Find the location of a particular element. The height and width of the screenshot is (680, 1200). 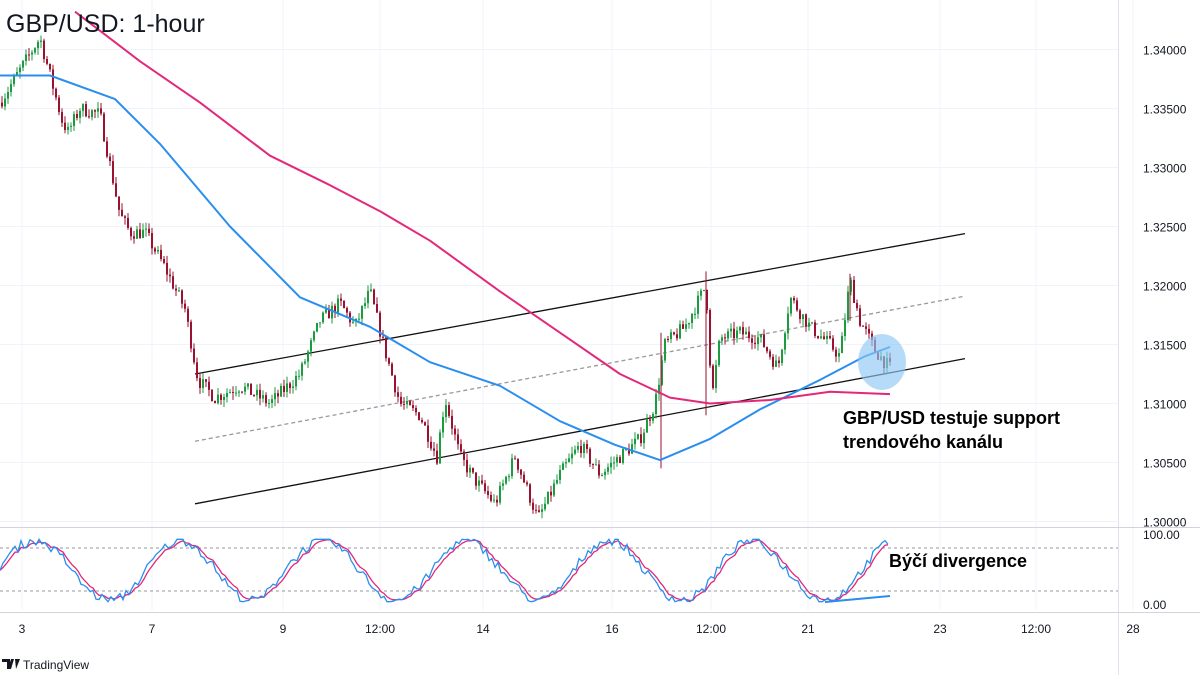

y-tick-label: 1.33500 is located at coordinates (1165, 110).